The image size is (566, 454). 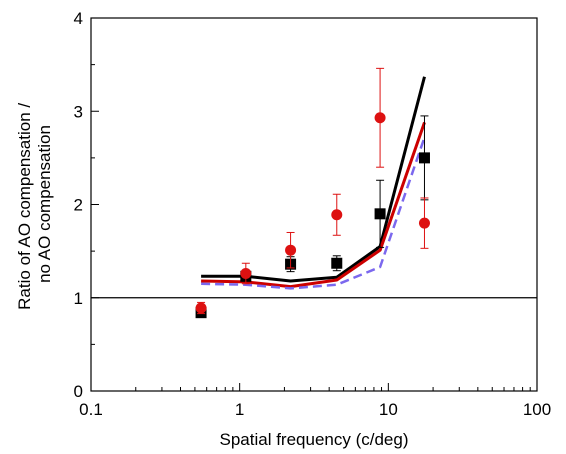 What do you see at coordinates (537, 409) in the screenshot?
I see `x-tick-label: 100` at bounding box center [537, 409].